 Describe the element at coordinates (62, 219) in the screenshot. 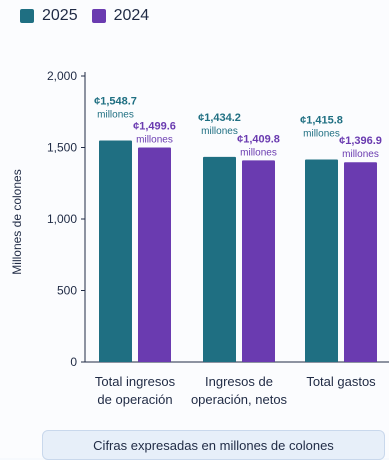

I see `y-tick-label: 1,000` at that location.